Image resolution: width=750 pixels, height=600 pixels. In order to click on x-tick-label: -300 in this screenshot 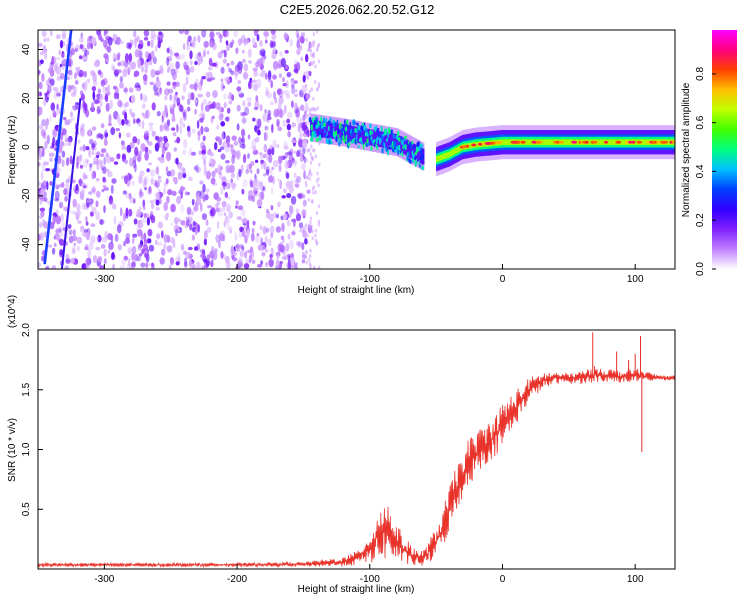, I will do `click(104, 279)`.